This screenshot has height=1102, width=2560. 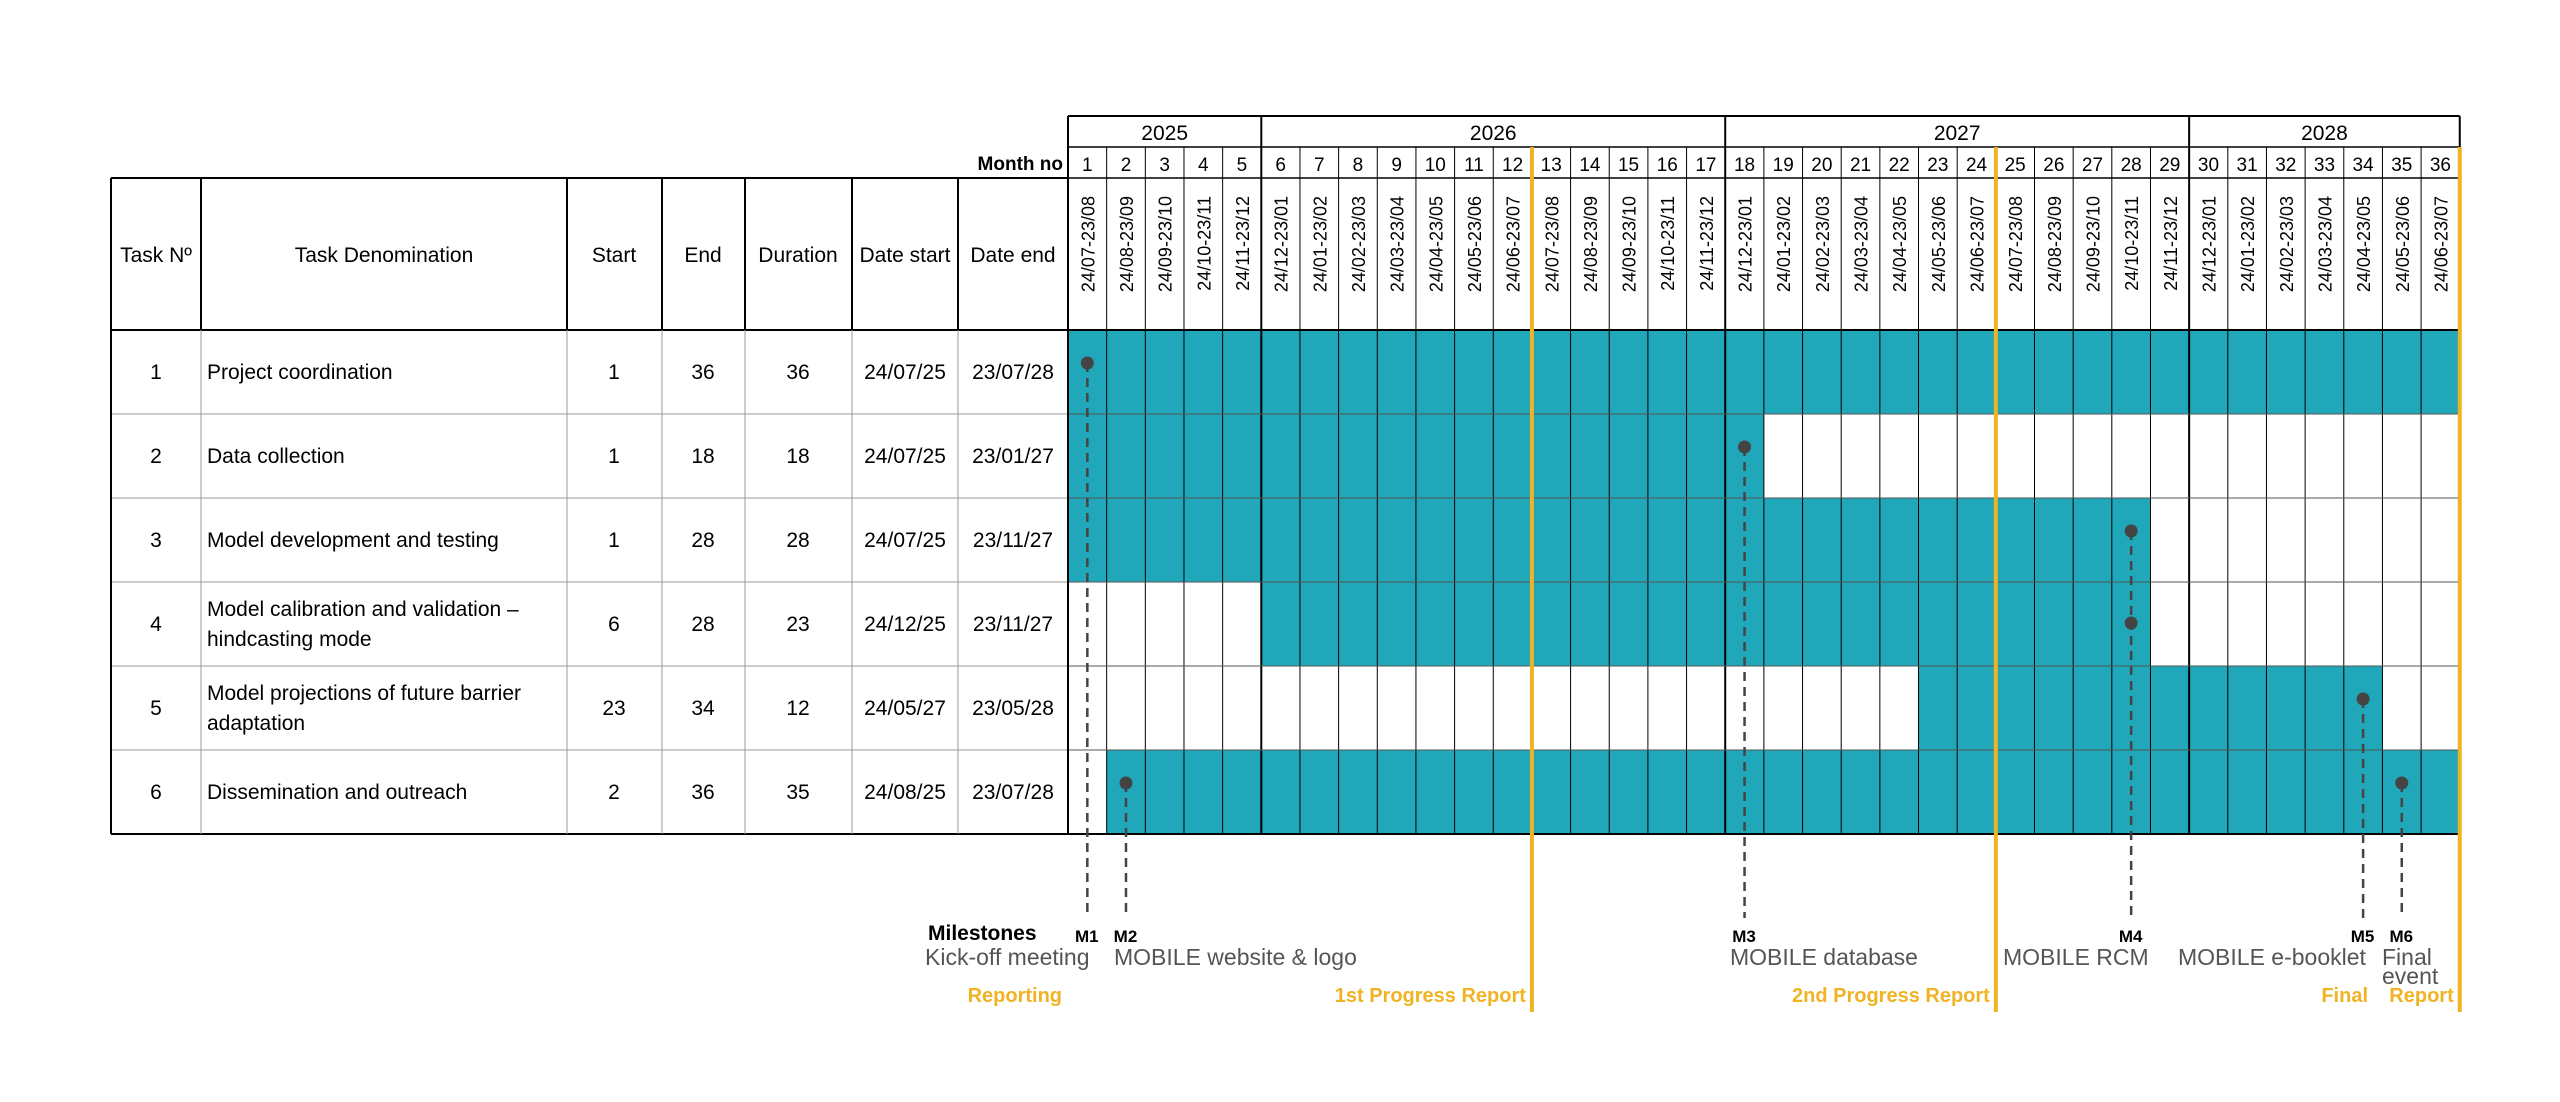 What do you see at coordinates (1824, 957) in the screenshot?
I see `milestone-label-M3: MOBILE database` at bounding box center [1824, 957].